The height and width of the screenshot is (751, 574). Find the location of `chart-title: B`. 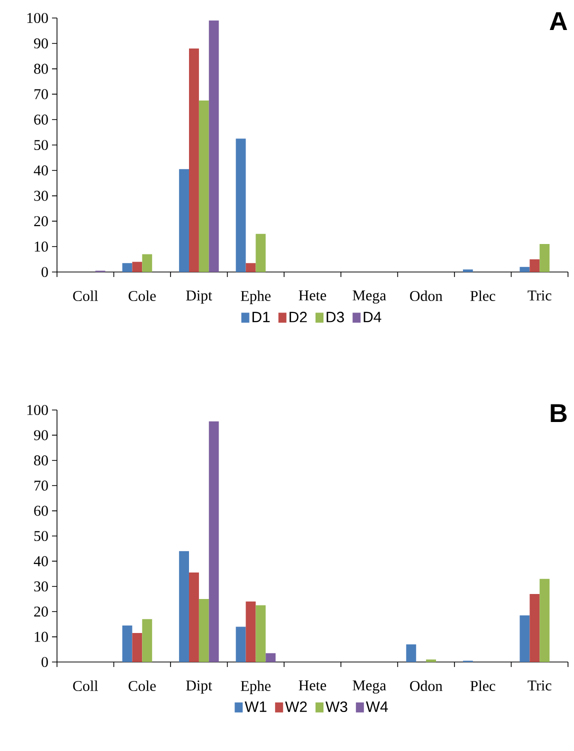

chart-title: B is located at coordinates (558, 413).